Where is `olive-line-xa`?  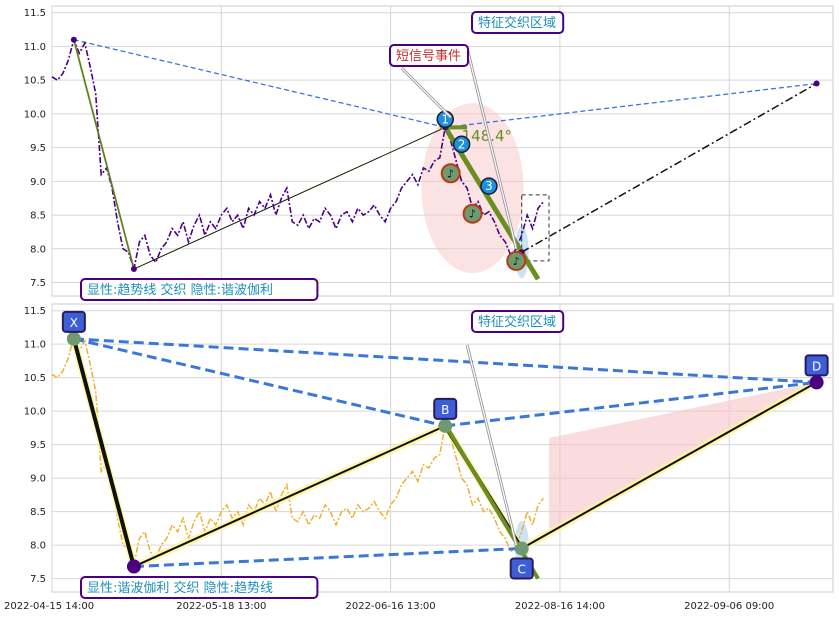
olive-line-xa is located at coordinates (103, 154).